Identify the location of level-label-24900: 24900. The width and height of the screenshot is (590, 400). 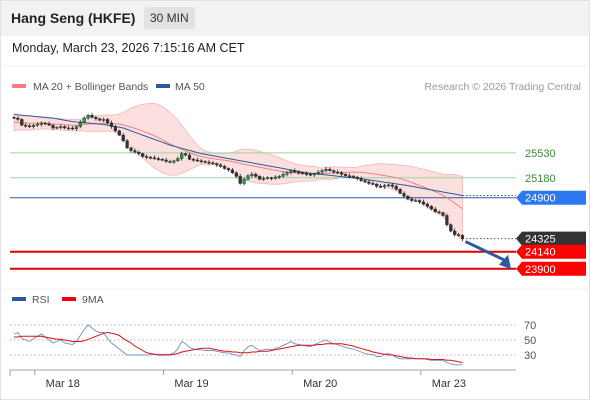
(540, 199).